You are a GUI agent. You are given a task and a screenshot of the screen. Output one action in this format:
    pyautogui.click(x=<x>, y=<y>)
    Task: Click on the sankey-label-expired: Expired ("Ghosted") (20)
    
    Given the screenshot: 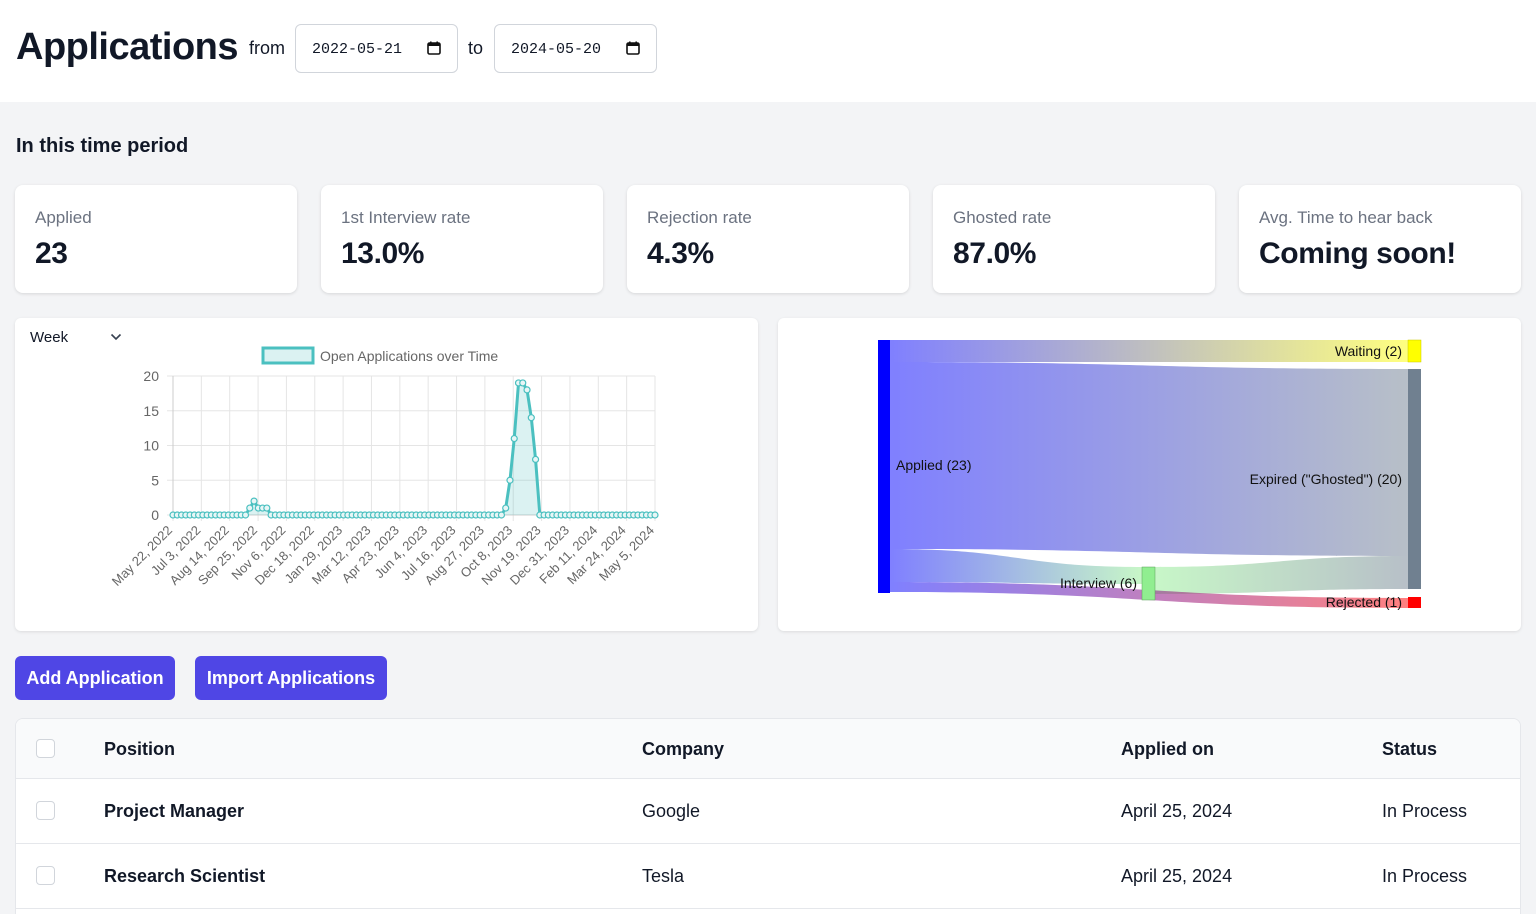 What is the action you would take?
    pyautogui.click(x=1326, y=479)
    